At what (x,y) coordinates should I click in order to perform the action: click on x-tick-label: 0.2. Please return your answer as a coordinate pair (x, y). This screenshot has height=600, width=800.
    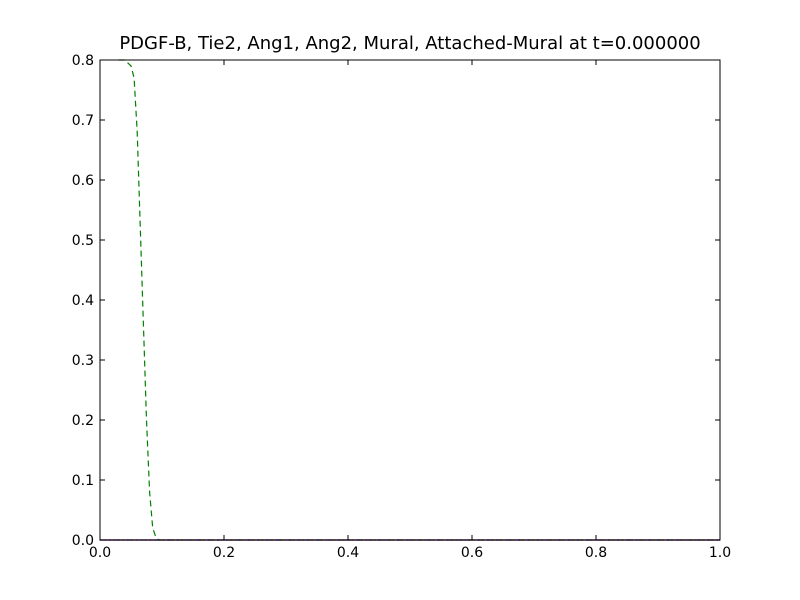
    Looking at the image, I should click on (224, 553).